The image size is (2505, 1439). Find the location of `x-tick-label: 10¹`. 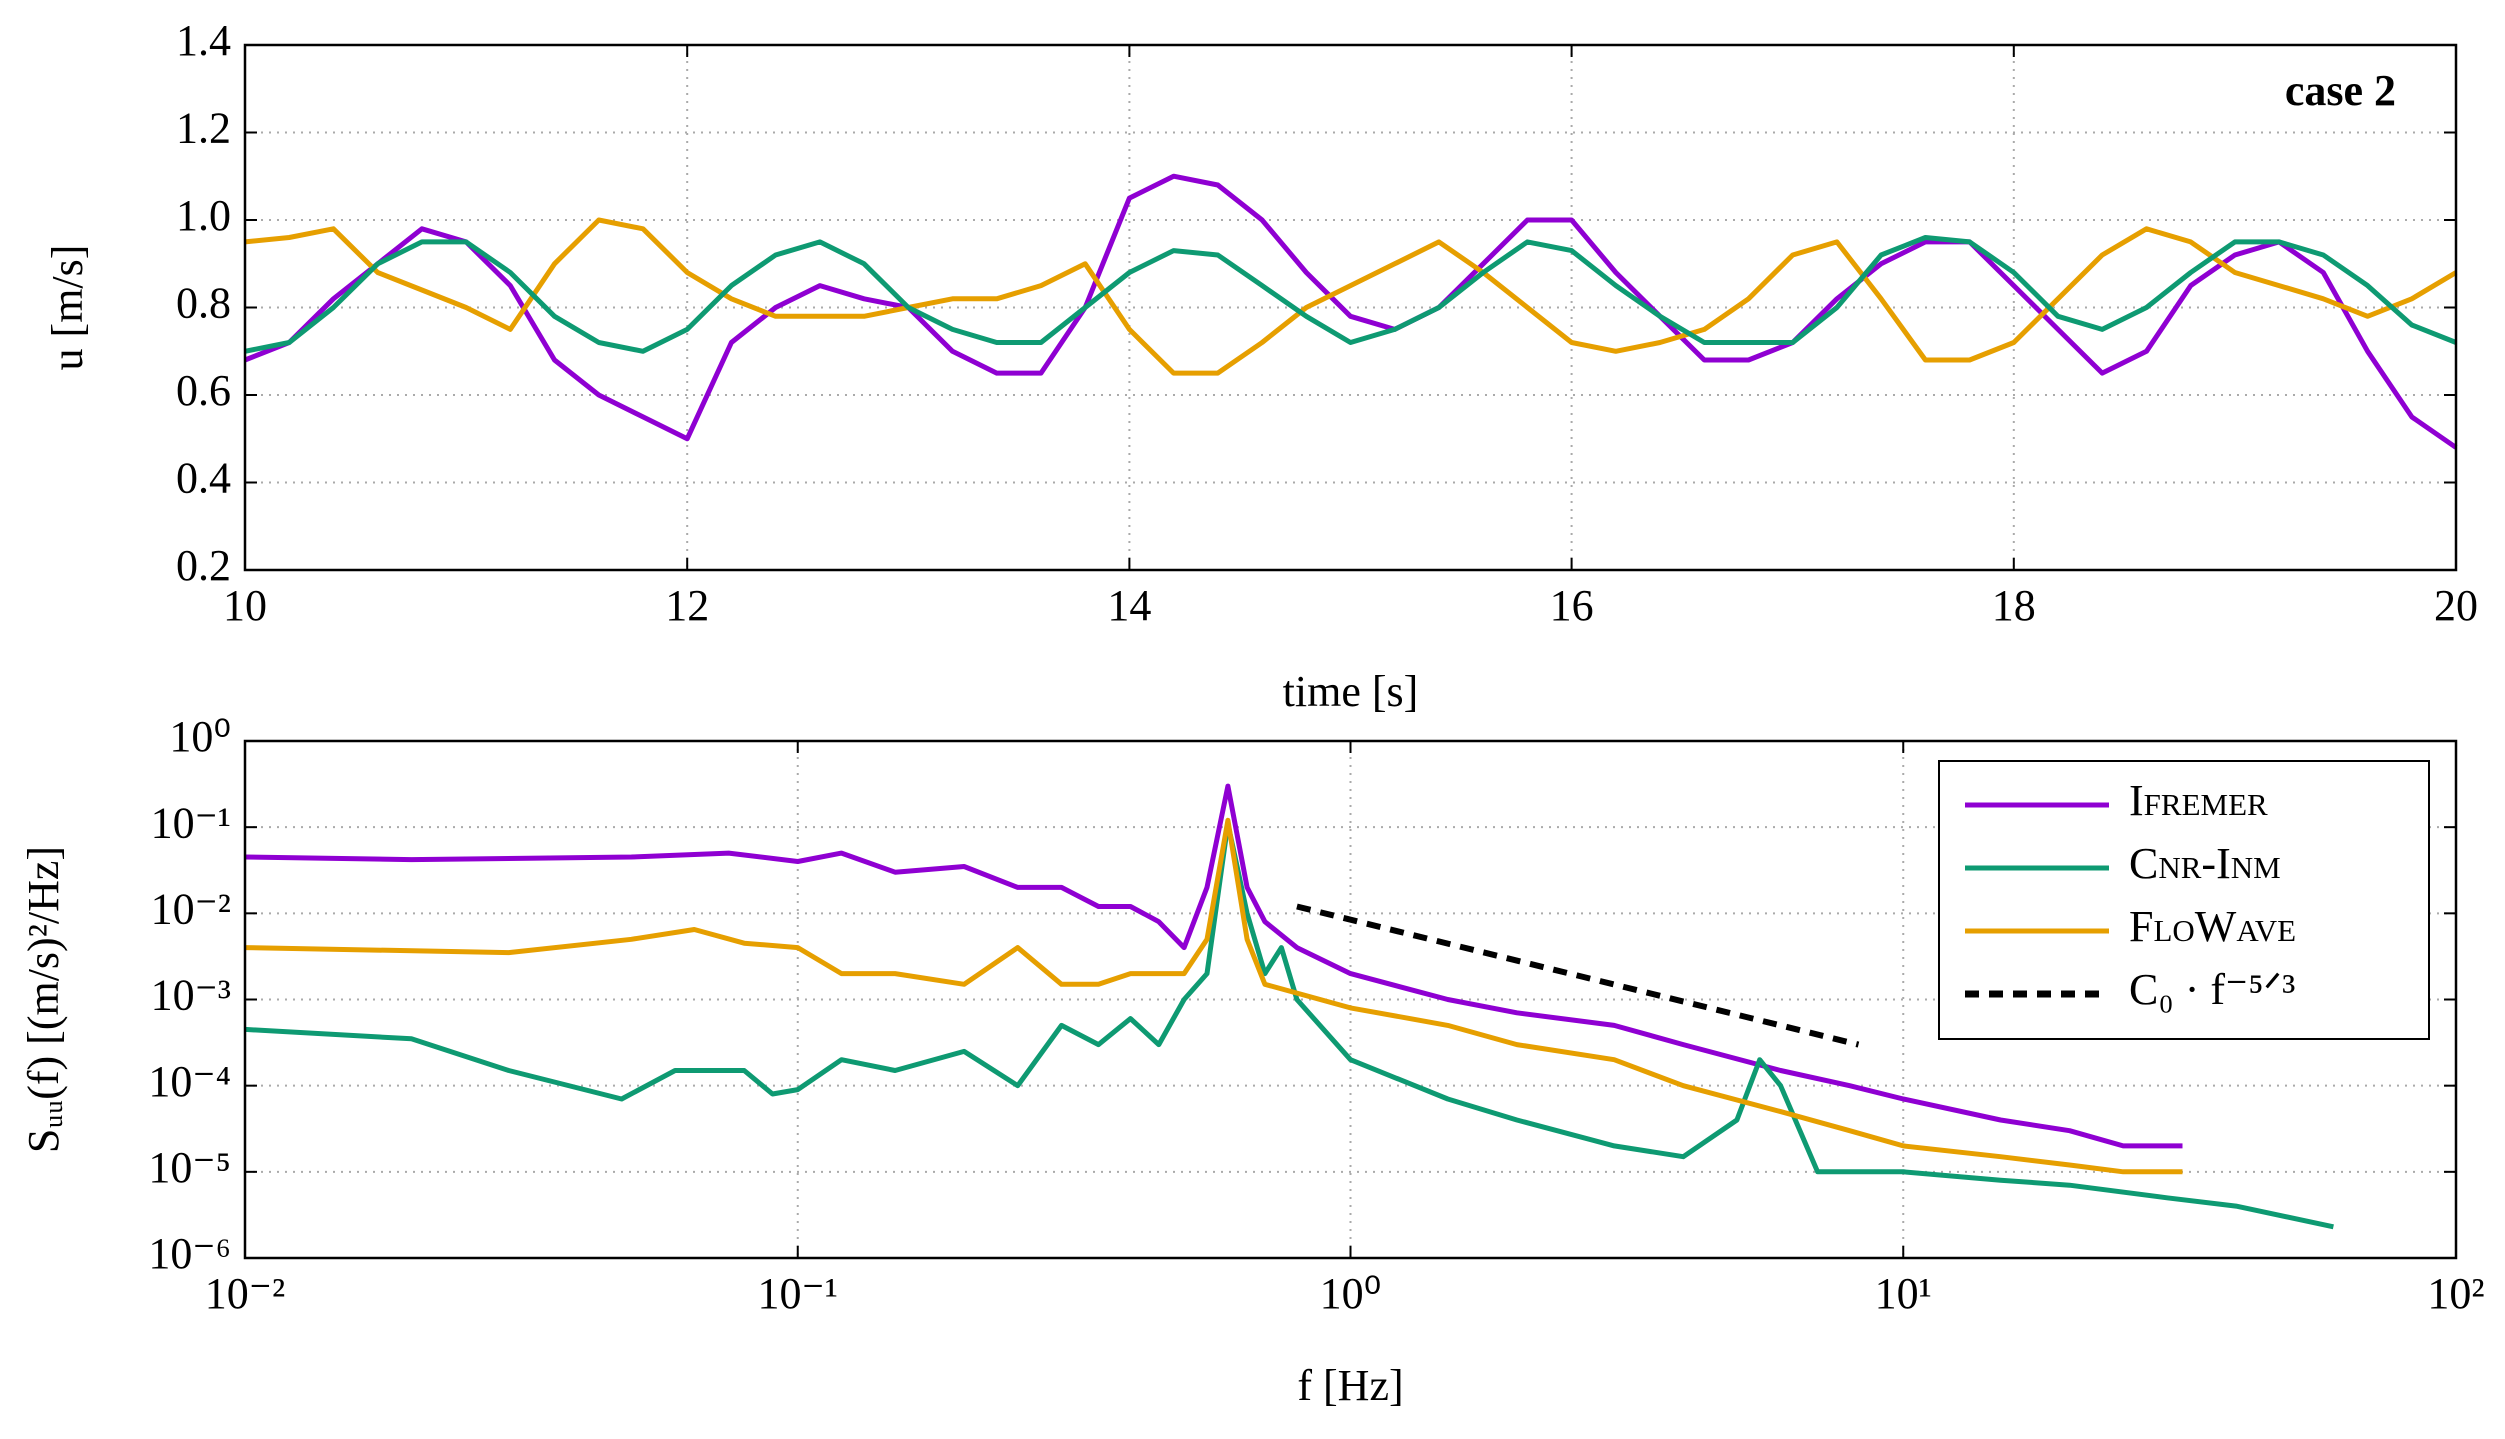

x-tick-label: 10¹ is located at coordinates (1903, 1293).